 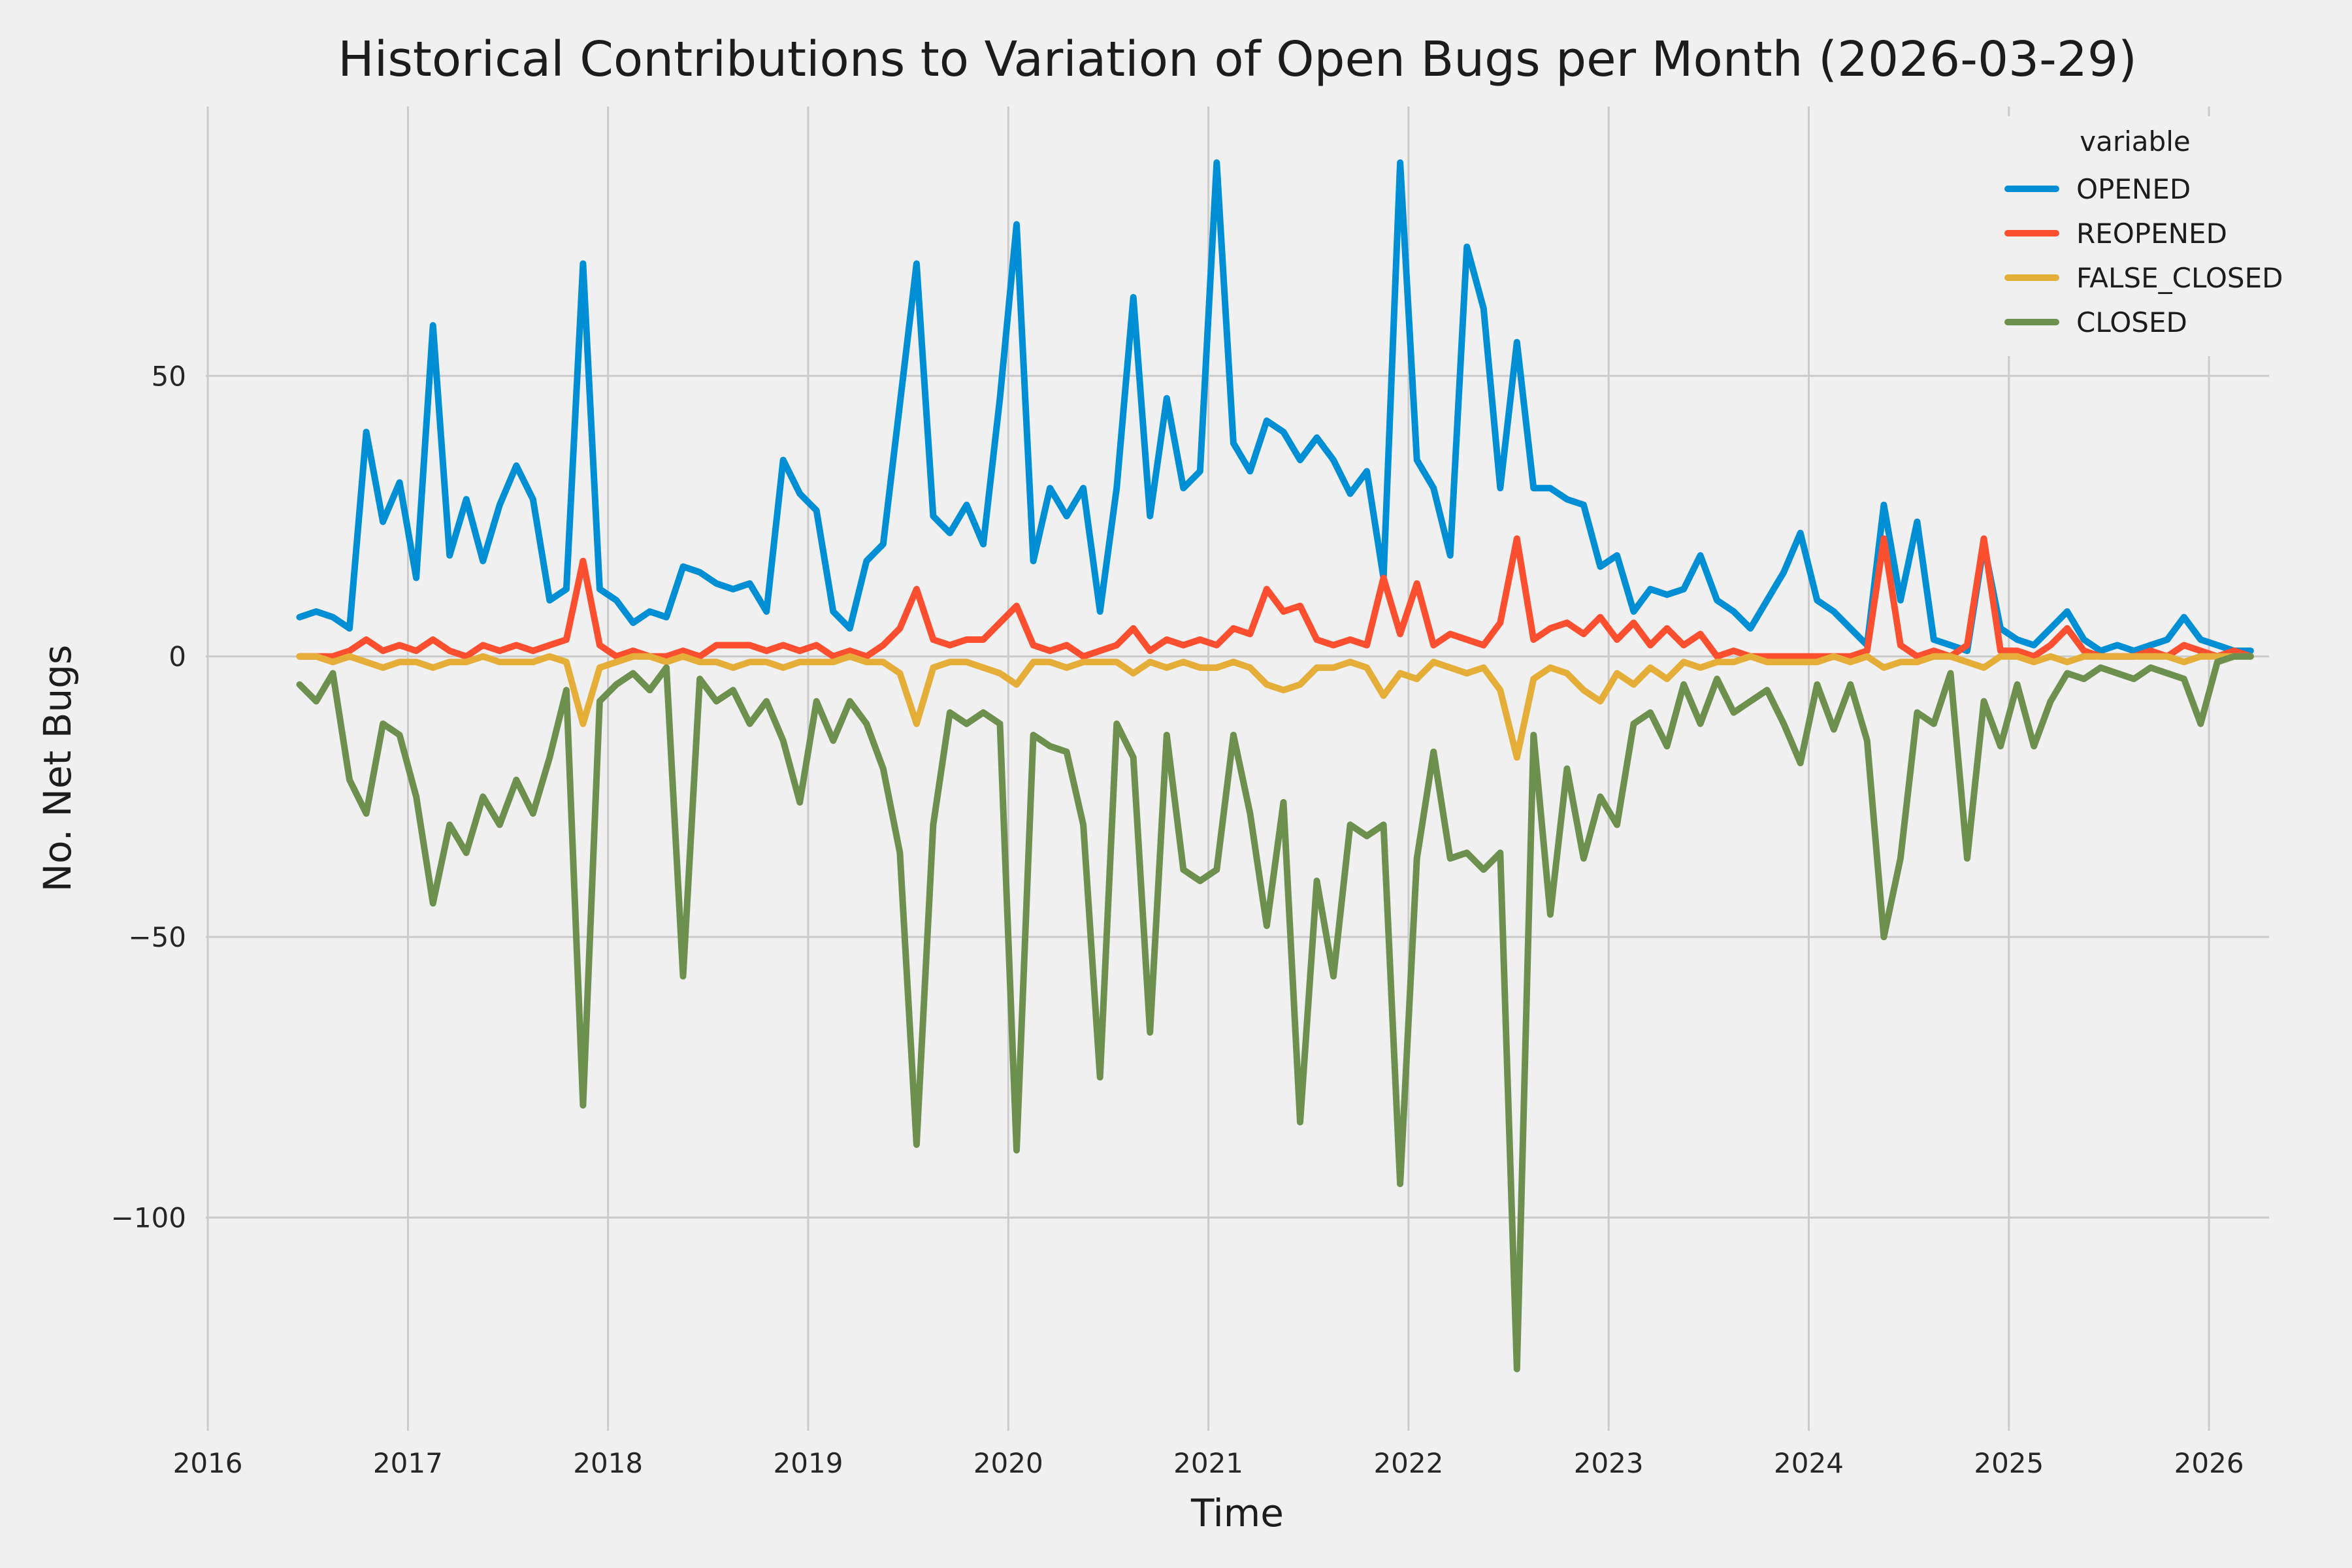 I want to click on x-tick-label-2016: 2016, so click(x=208, y=1463).